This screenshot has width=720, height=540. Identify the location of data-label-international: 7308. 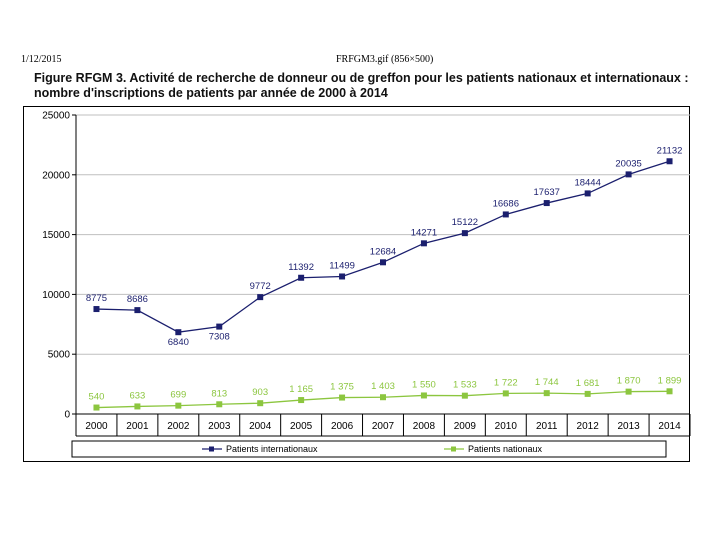
(219, 337).